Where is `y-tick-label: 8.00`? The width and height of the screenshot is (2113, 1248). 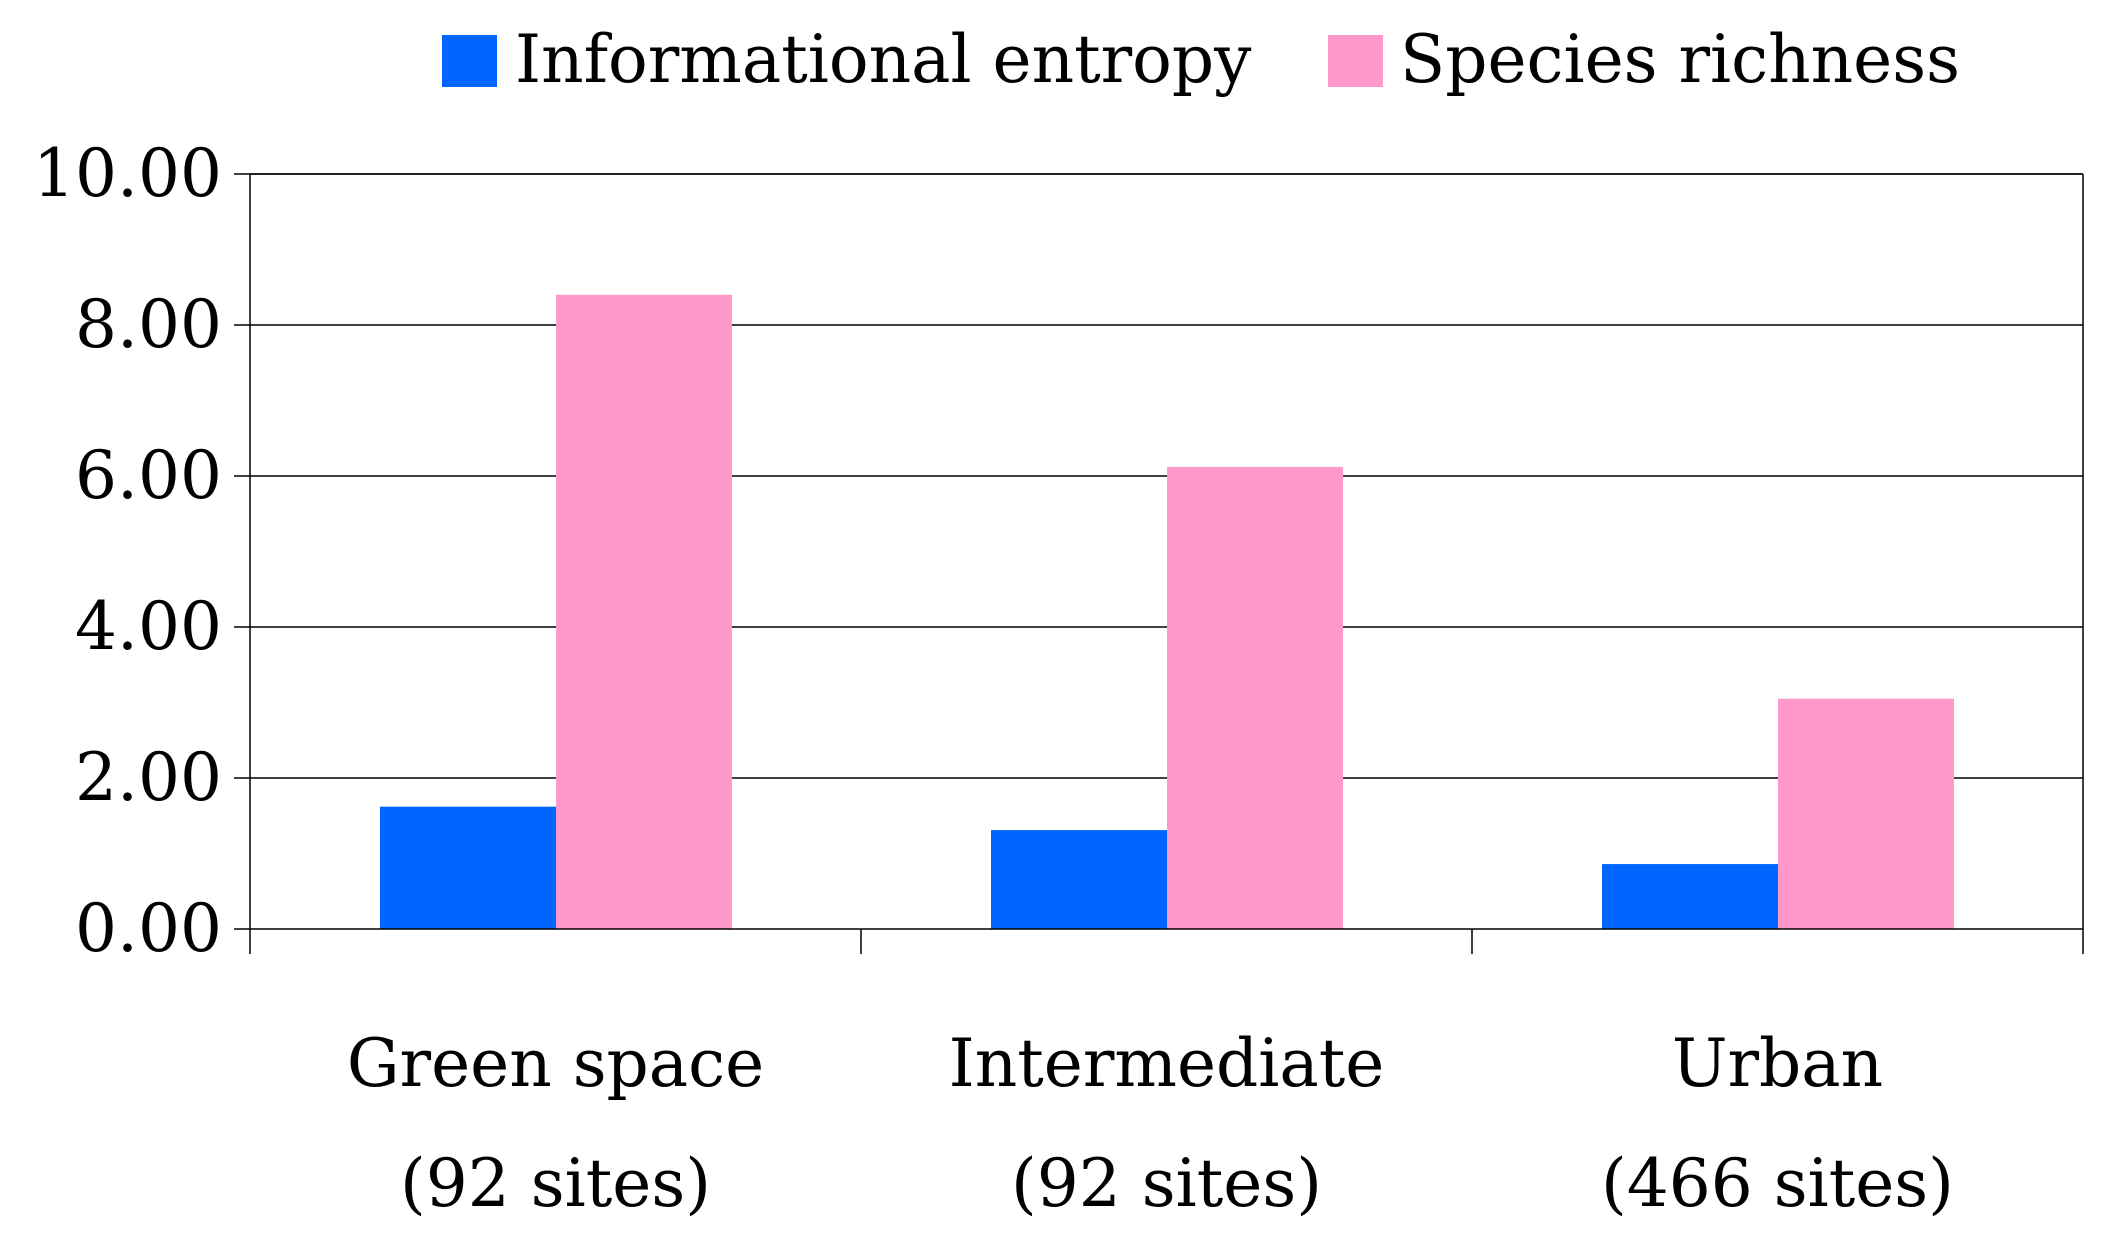
y-tick-label: 8.00 is located at coordinates (148, 324).